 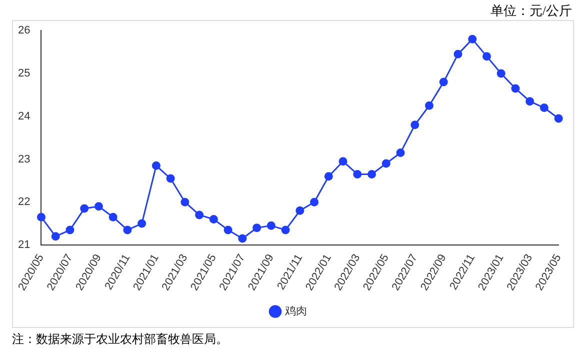 I want to click on y-tick-label: 25, so click(x=24, y=74).